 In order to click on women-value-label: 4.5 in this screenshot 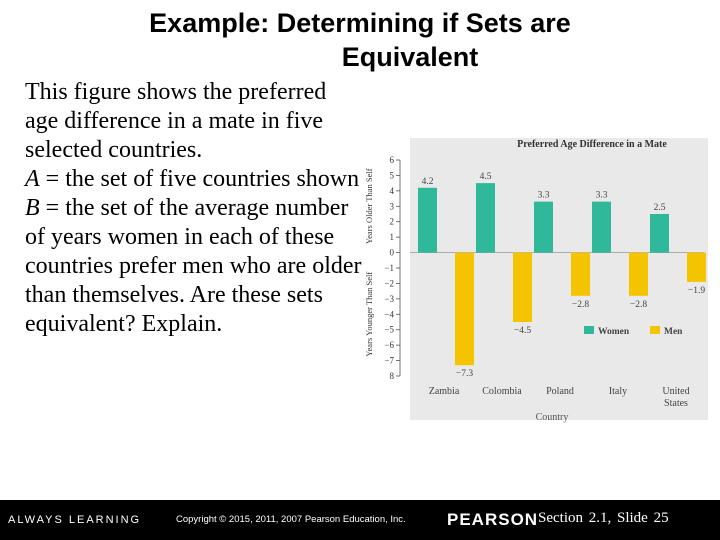, I will do `click(486, 177)`.